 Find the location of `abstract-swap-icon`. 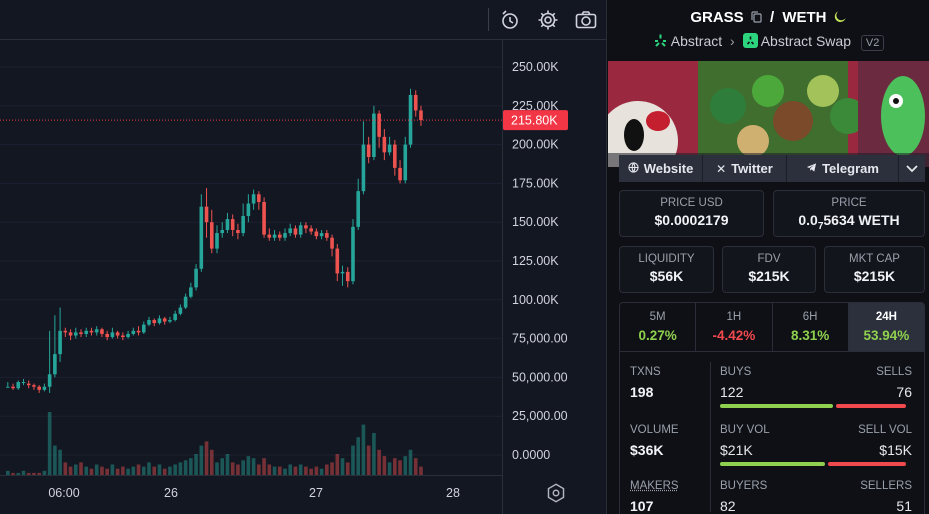

abstract-swap-icon is located at coordinates (750, 40).